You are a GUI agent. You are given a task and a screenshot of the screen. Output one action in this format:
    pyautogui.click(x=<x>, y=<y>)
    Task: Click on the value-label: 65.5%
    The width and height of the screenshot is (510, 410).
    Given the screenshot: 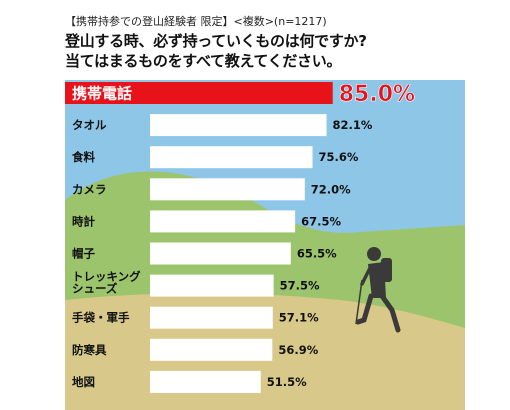 What is the action you would take?
    pyautogui.click(x=317, y=254)
    